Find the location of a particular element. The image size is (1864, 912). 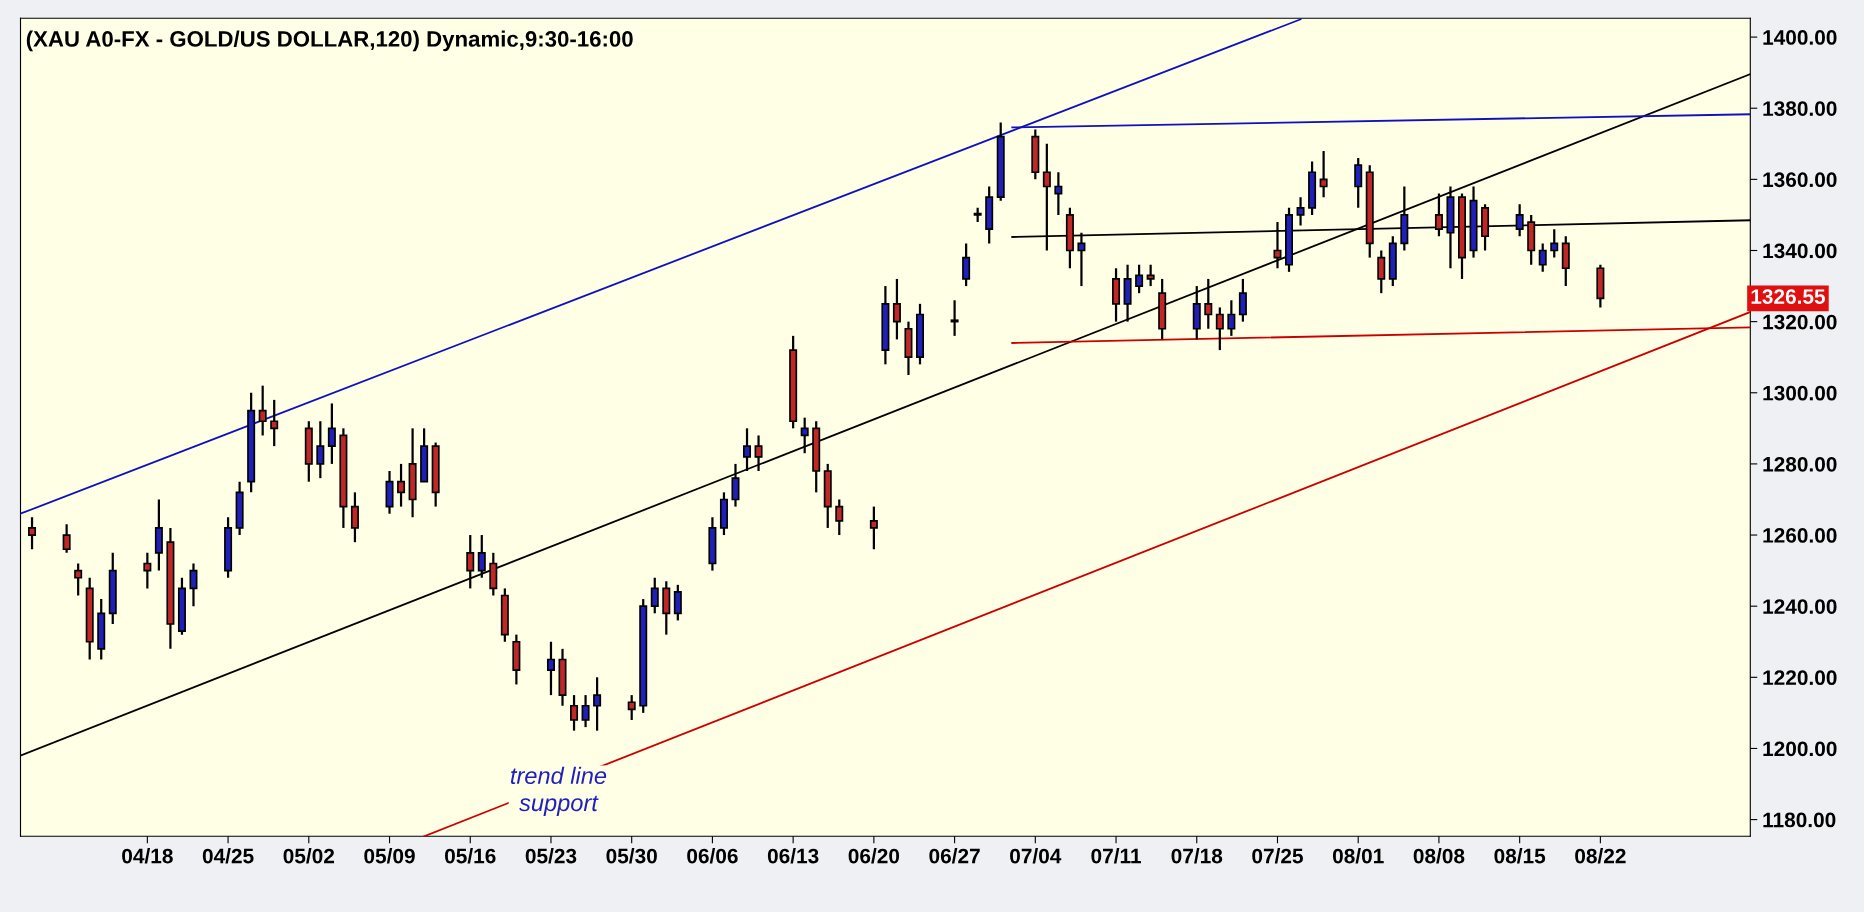

y-tick-label: 1400.00 is located at coordinates (1800, 37).